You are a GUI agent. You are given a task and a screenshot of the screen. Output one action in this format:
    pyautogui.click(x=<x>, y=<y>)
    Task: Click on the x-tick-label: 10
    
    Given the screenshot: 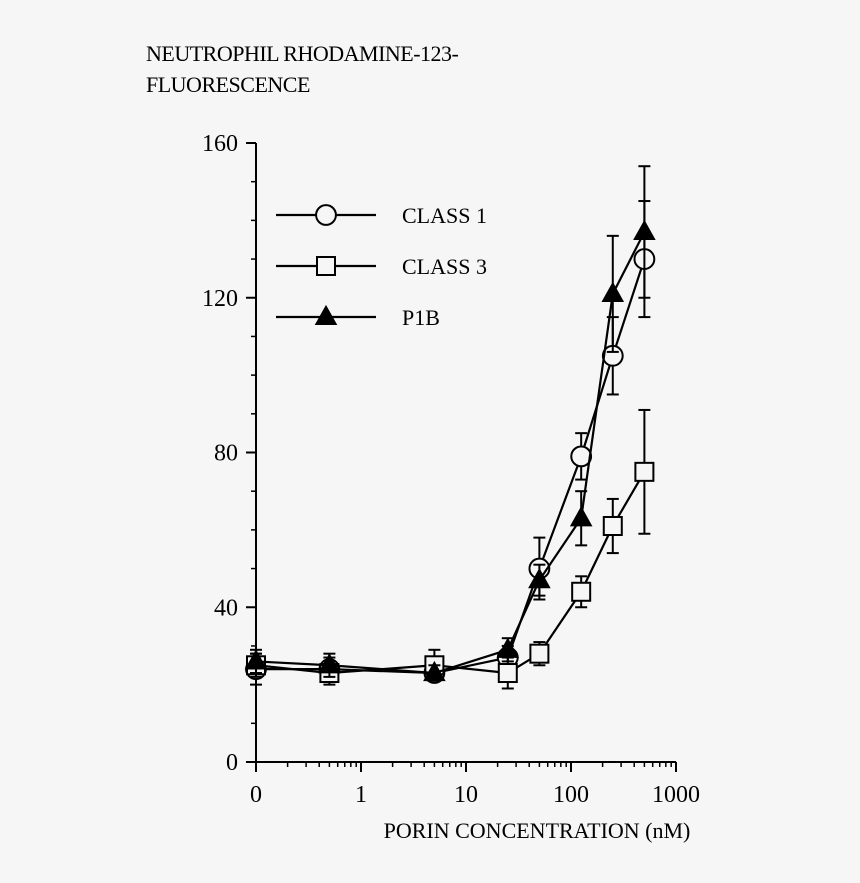 What is the action you would take?
    pyautogui.click(x=466, y=795)
    